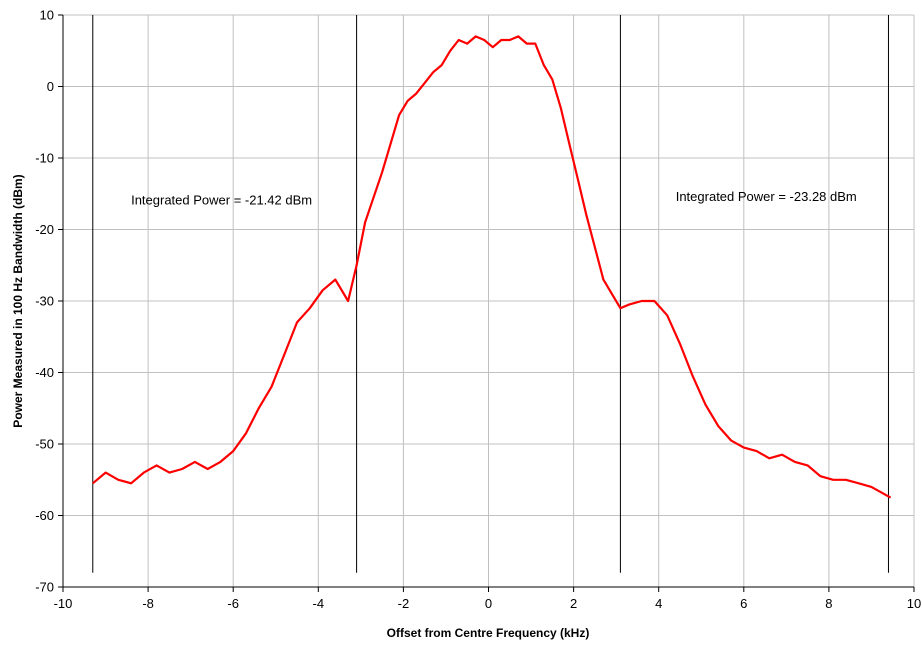 The image size is (922, 649). Describe the element at coordinates (47, 15) in the screenshot. I see `y-tick-label: 10` at that location.